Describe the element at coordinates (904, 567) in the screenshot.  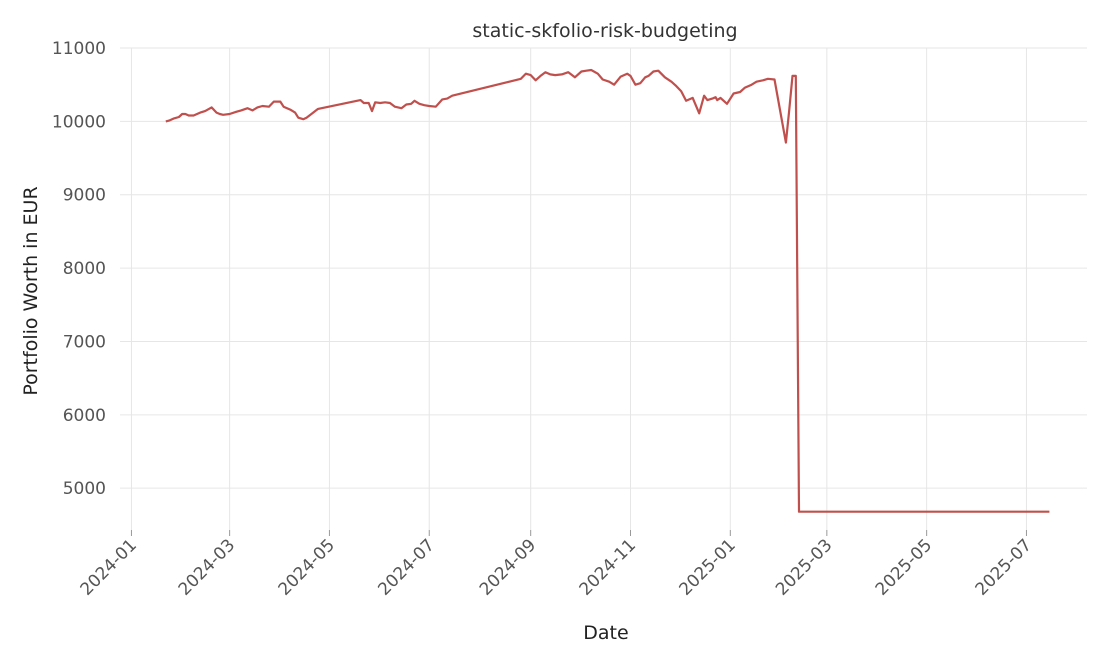
I see `x-tick-label: 2025-05` at that location.